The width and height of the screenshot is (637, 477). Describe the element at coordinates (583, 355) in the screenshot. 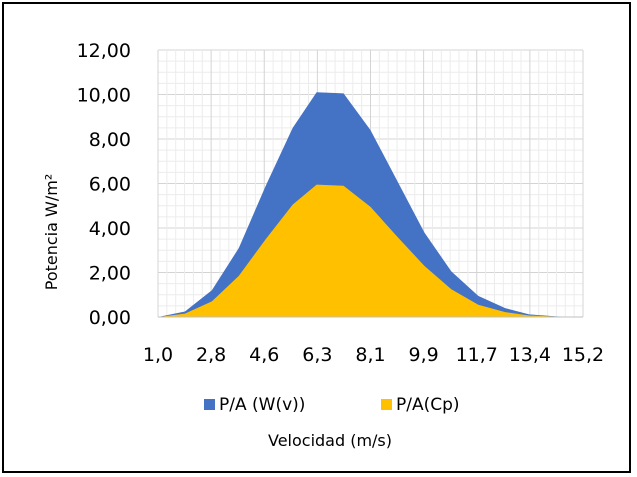

I see `x-tick-label: 15,2` at that location.